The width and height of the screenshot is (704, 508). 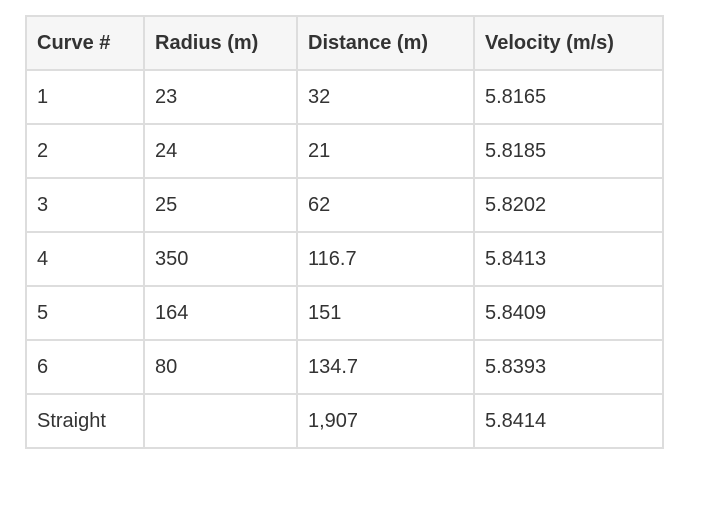 What do you see at coordinates (220, 259) in the screenshot?
I see `table-cell: 350` at bounding box center [220, 259].